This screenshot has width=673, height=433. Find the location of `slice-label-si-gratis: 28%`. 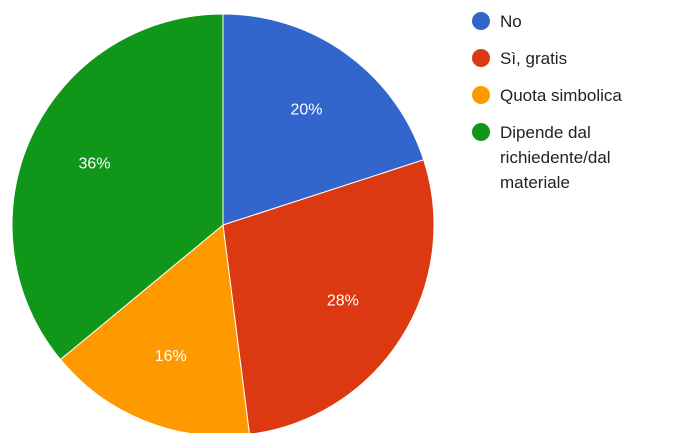

slice-label-si-gratis: 28% is located at coordinates (343, 300).